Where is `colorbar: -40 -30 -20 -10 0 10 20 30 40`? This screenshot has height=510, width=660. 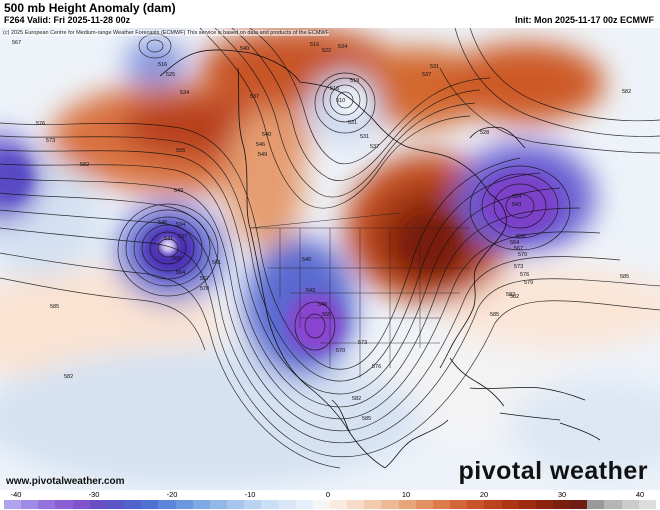 colorbar: -40 -30 -20 -10 0 10 20 30 40 is located at coordinates (330, 500).